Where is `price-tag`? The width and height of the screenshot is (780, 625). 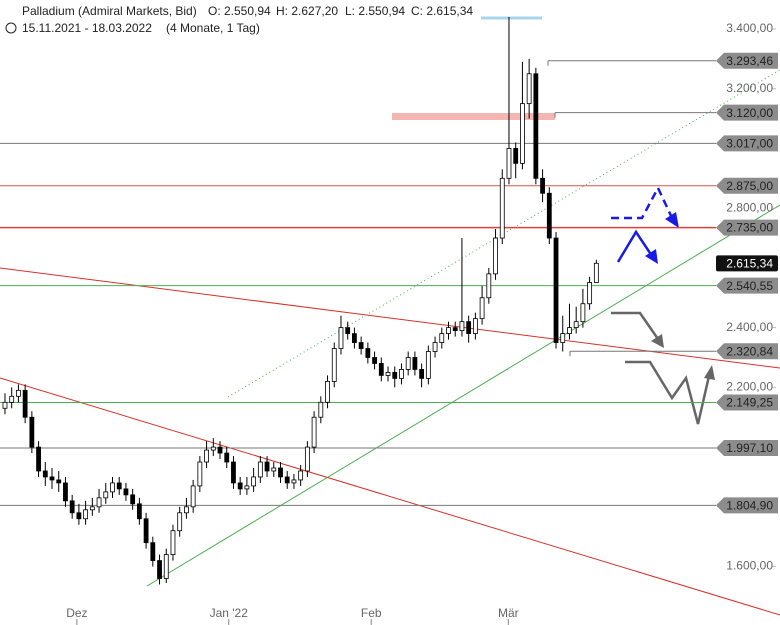 price-tag is located at coordinates (747, 263).